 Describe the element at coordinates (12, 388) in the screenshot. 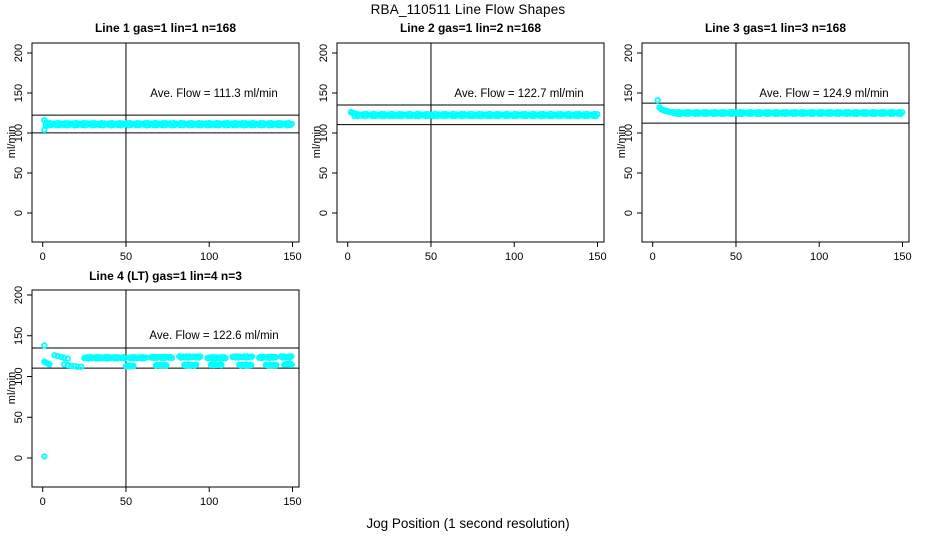

I see `panel-4-y-axis-label: ml/min` at that location.